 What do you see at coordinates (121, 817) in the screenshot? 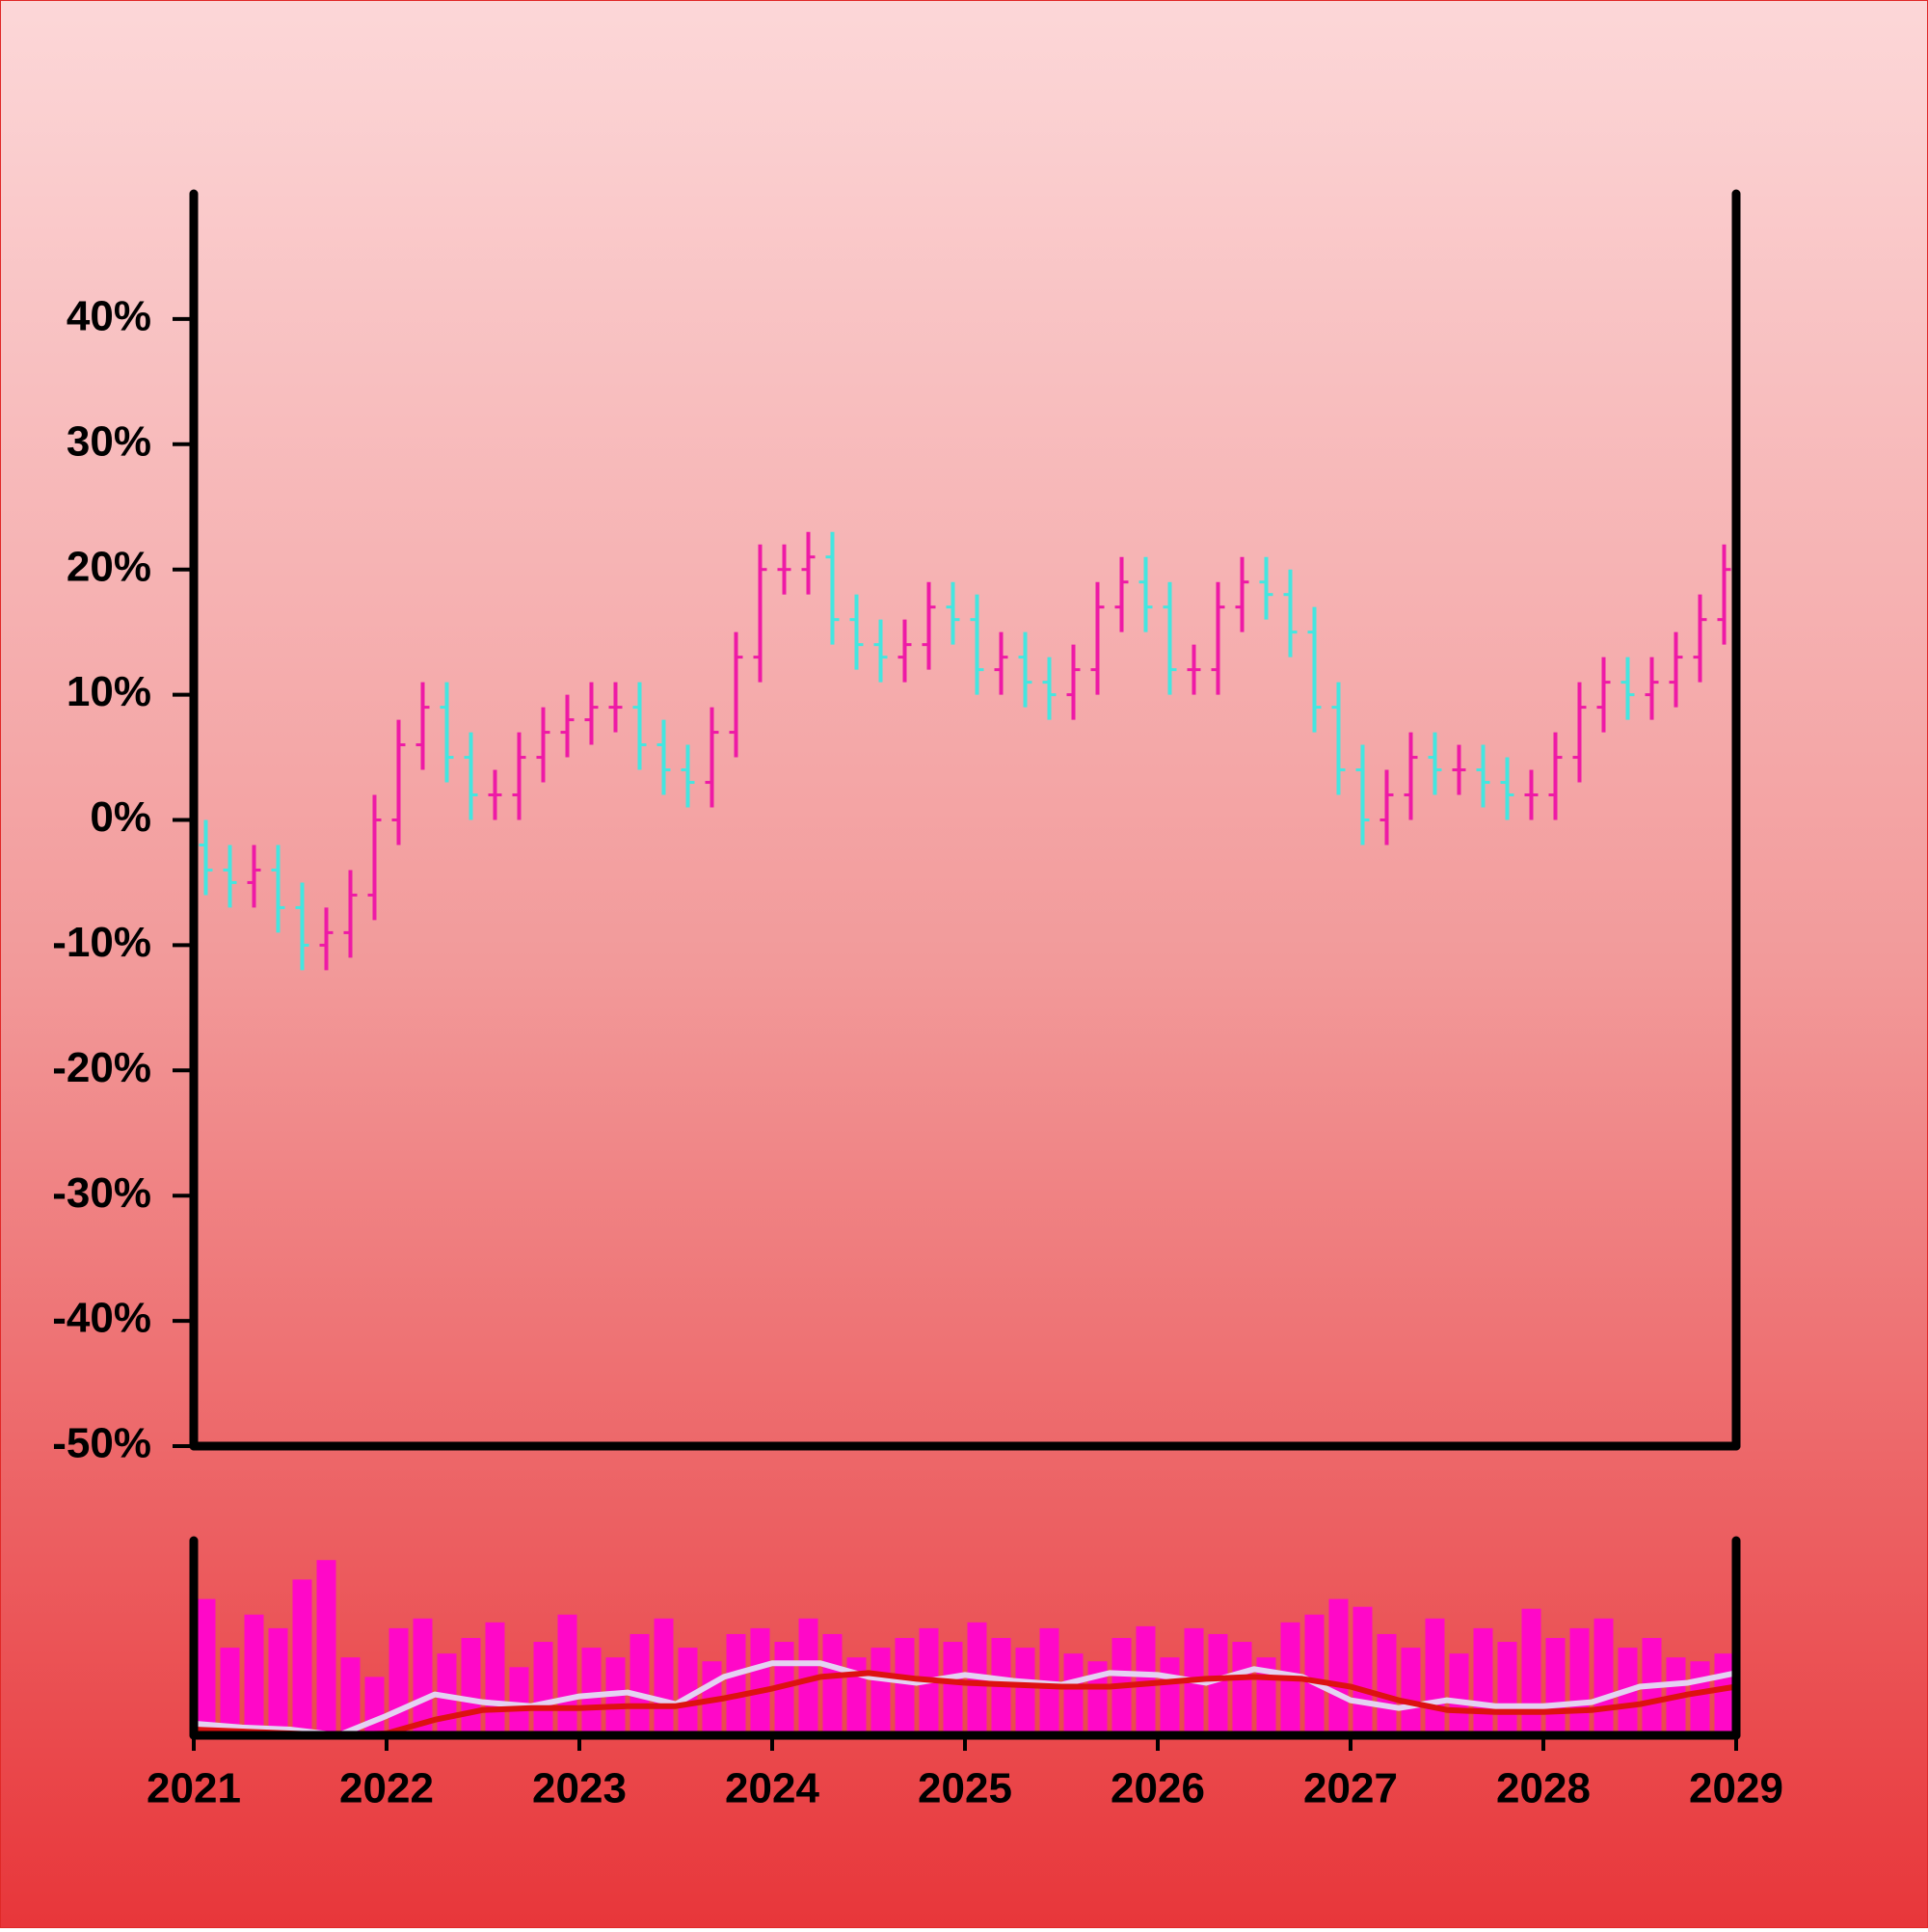
I see `y-tick-label: 0%` at bounding box center [121, 817].